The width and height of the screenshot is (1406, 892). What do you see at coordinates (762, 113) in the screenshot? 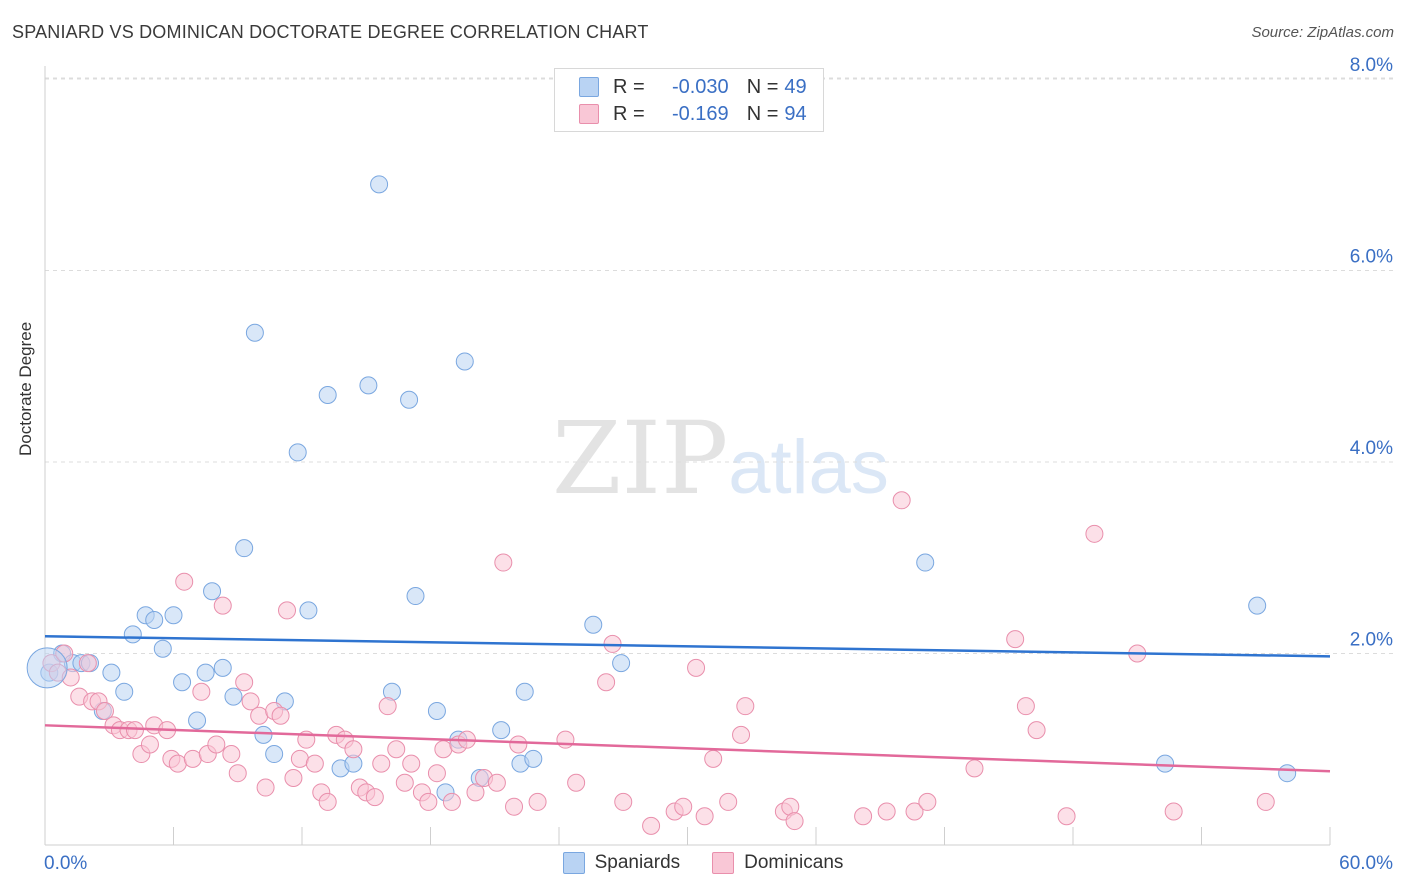
I see `legend-n-label: N =` at bounding box center [762, 113].